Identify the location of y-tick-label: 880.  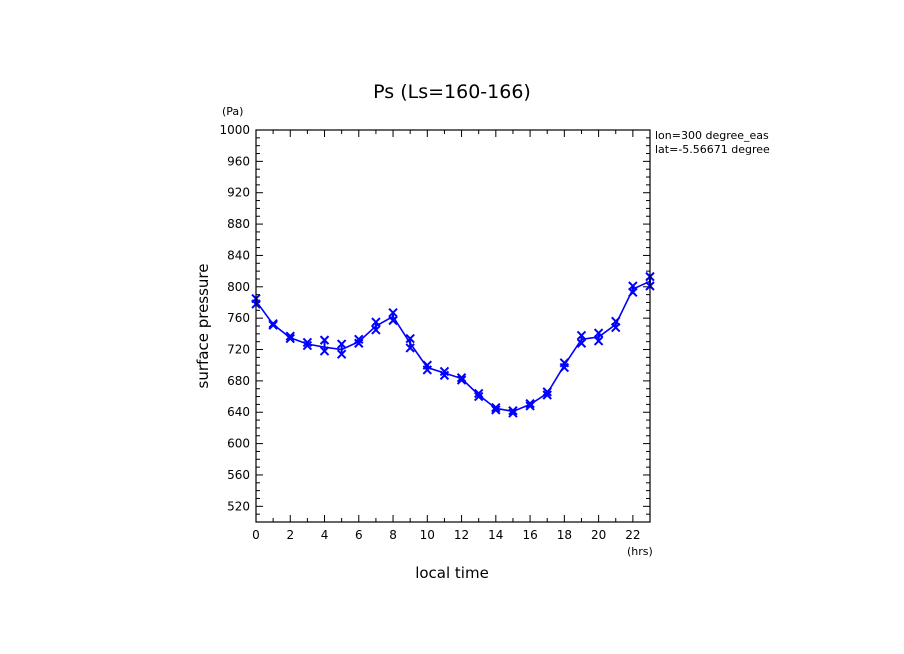
(238, 224).